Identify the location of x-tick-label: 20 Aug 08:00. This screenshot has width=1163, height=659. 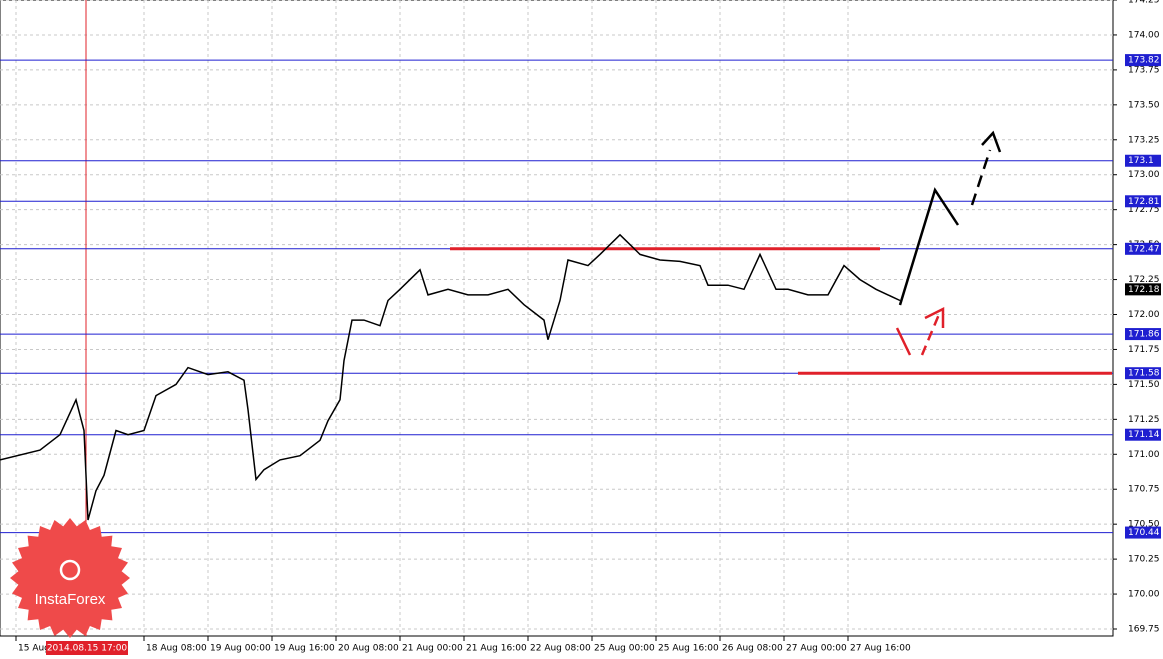
(368, 649).